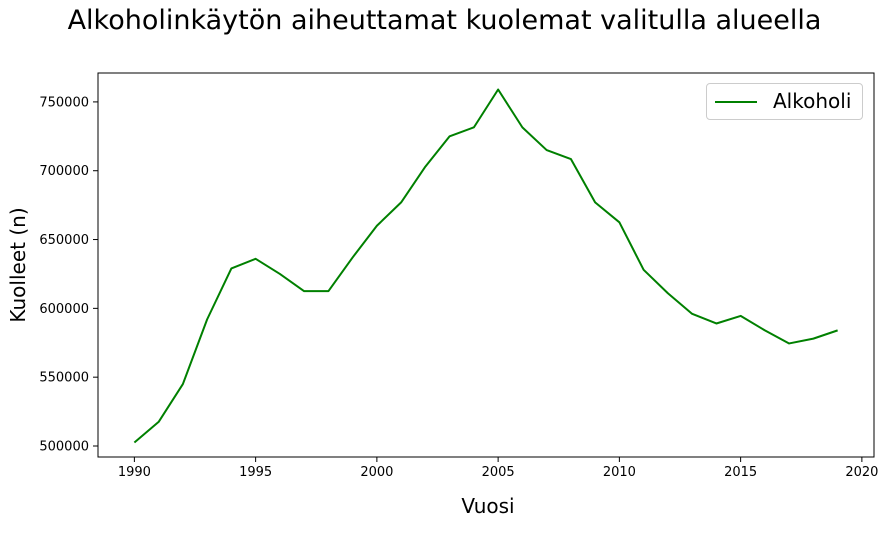 The width and height of the screenshot is (889, 540). What do you see at coordinates (18, 265) in the screenshot?
I see `y-axis-label: Kuolleet (n)` at bounding box center [18, 265].